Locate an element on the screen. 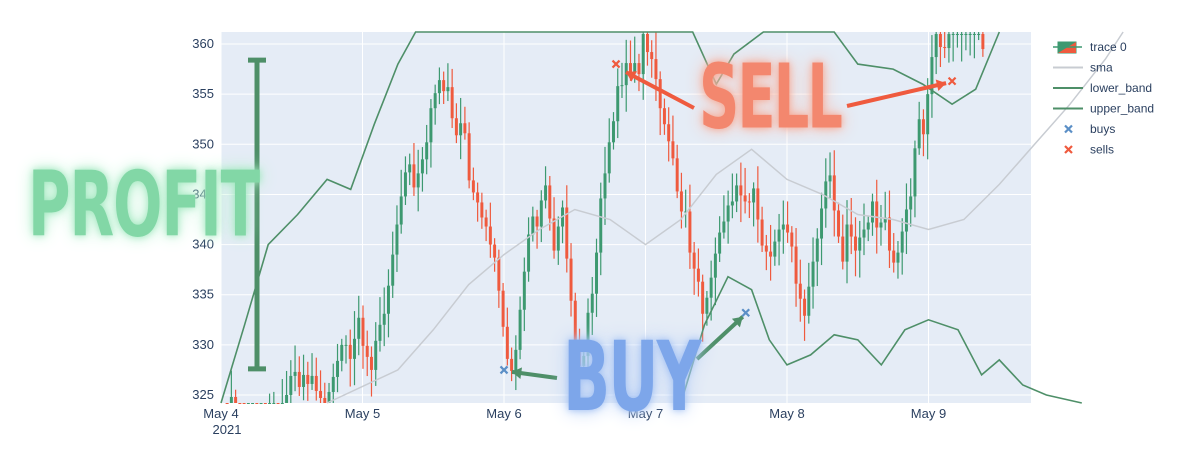 The image size is (1177, 470). legend-item: sells is located at coordinates (1089, 150).